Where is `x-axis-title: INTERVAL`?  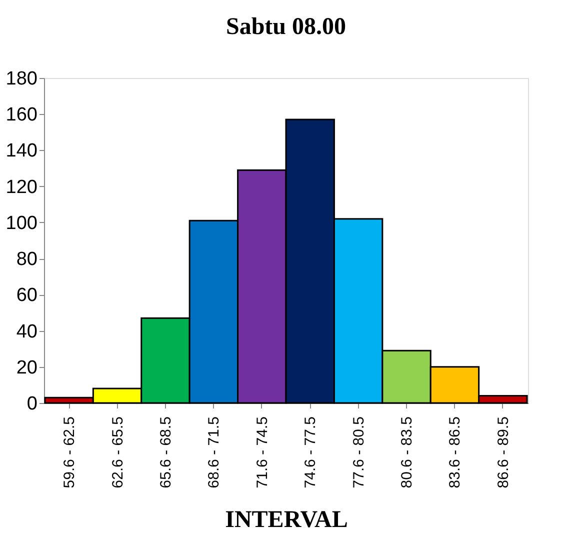
x-axis-title: INTERVAL is located at coordinates (286, 520).